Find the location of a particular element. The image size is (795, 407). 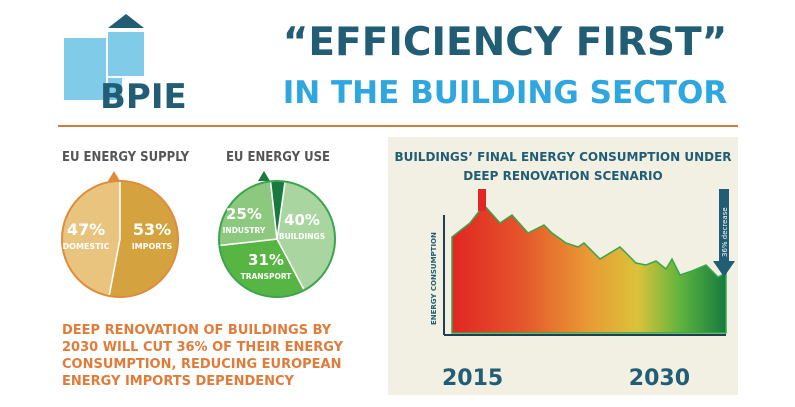

use-industry-pct: 25% is located at coordinates (244, 214).